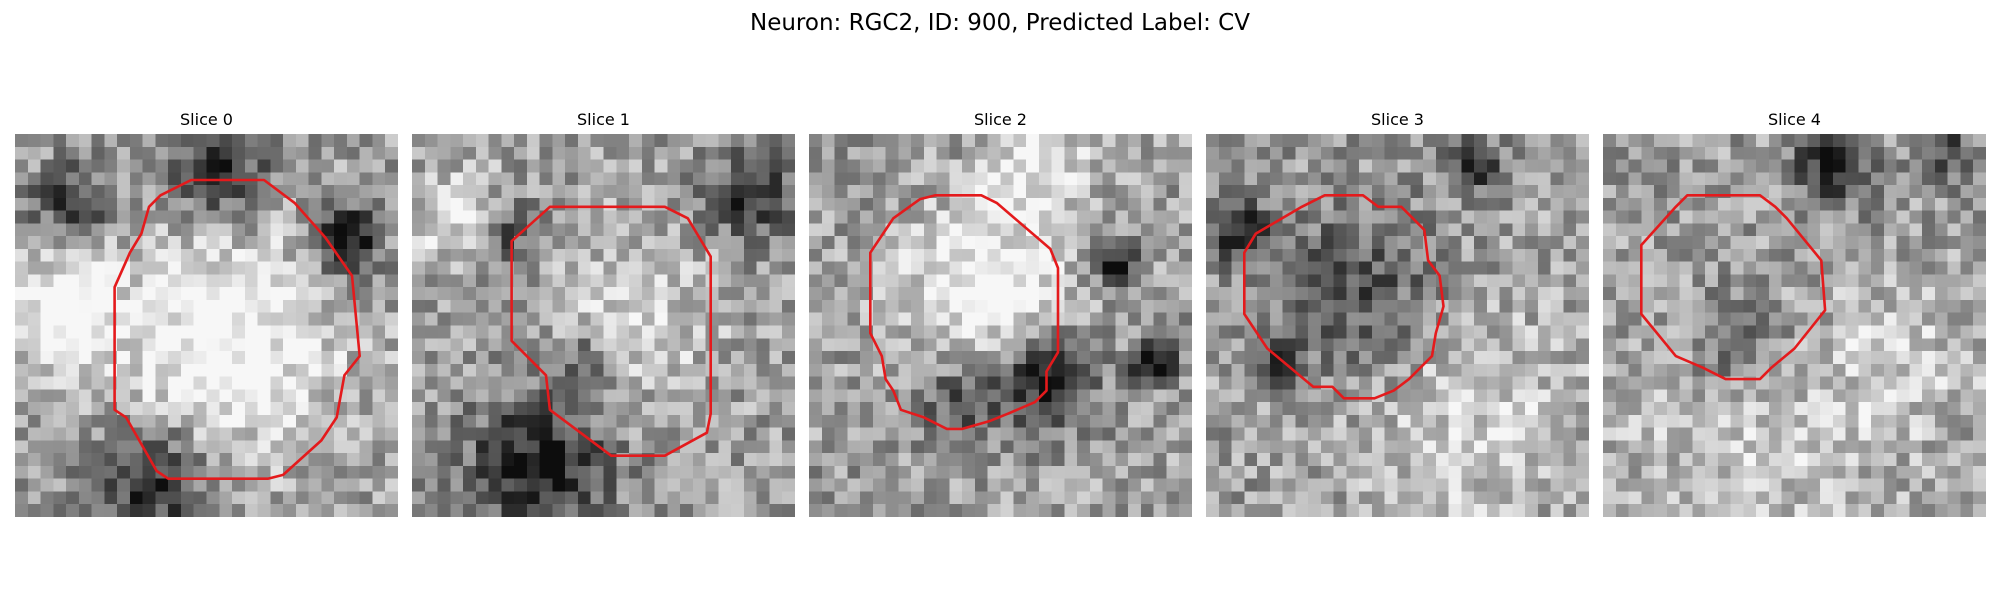 The width and height of the screenshot is (2000, 600). Describe the element at coordinates (603, 119) in the screenshot. I see `slice-title: Slice 1` at that location.